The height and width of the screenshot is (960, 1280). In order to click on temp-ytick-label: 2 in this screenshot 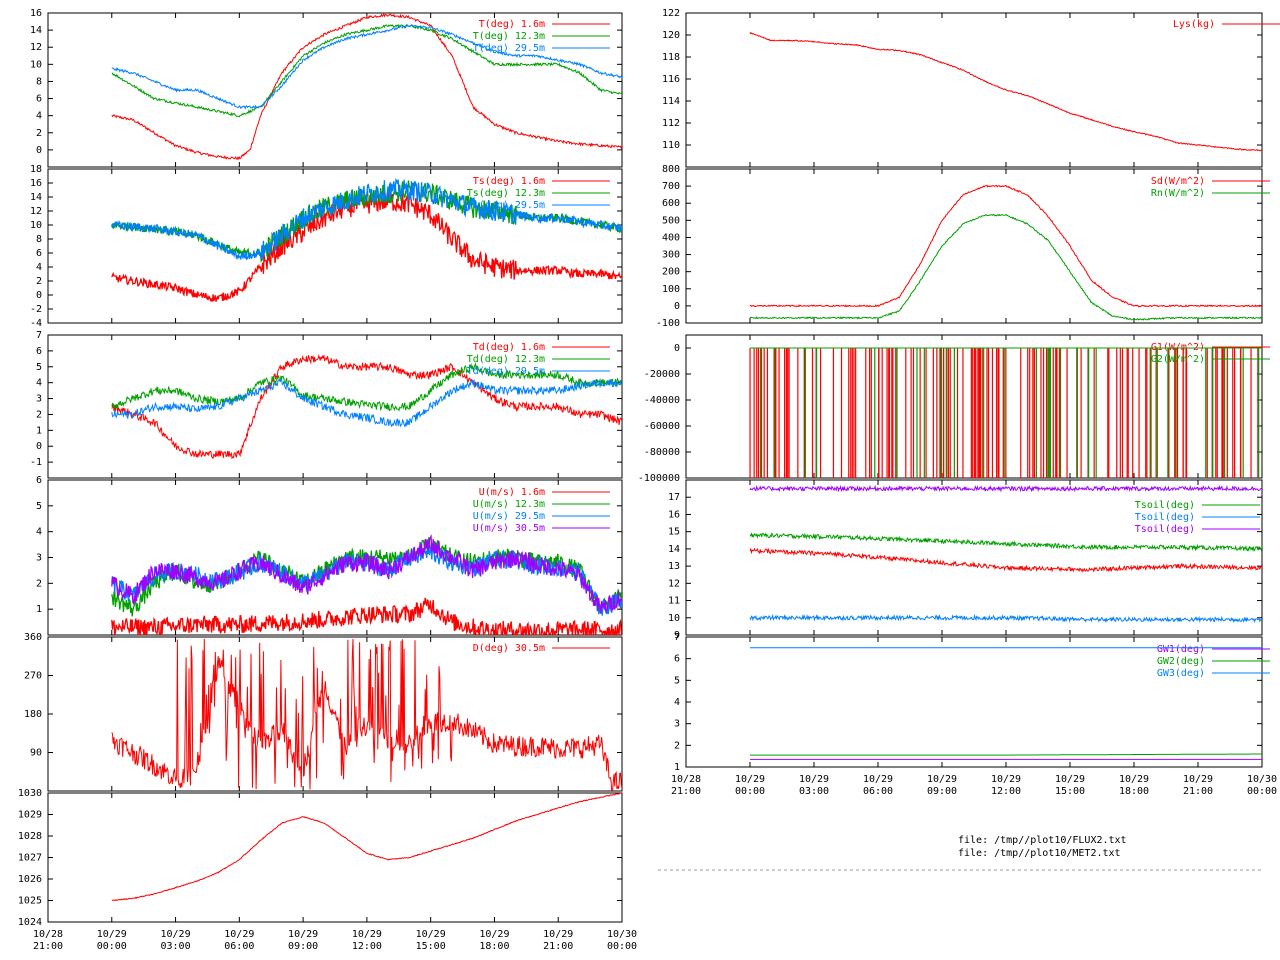, I will do `click(39, 133)`.